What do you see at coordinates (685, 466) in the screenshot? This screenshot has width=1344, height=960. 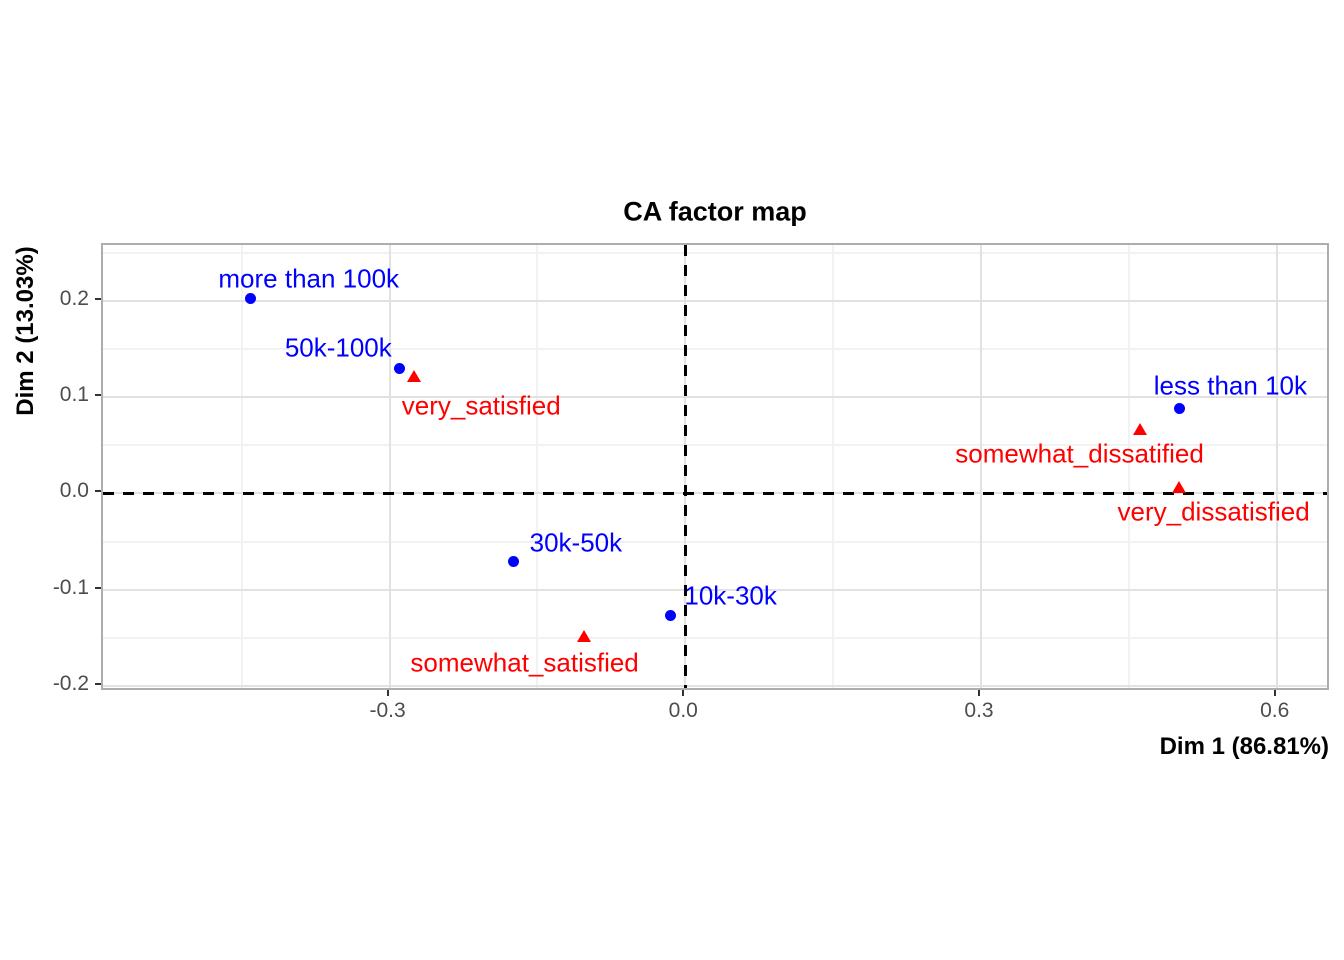 I see `zero-reference-line-vertical` at bounding box center [685, 466].